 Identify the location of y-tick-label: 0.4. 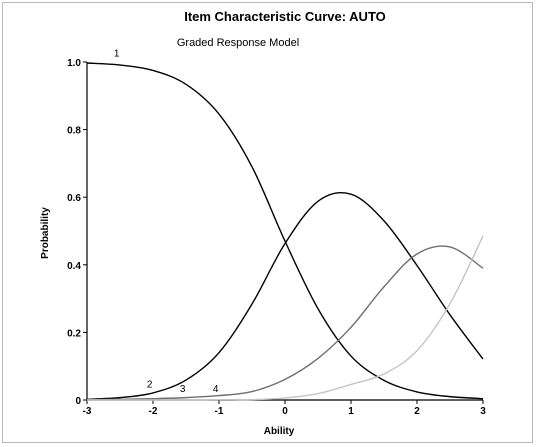
(74, 266).